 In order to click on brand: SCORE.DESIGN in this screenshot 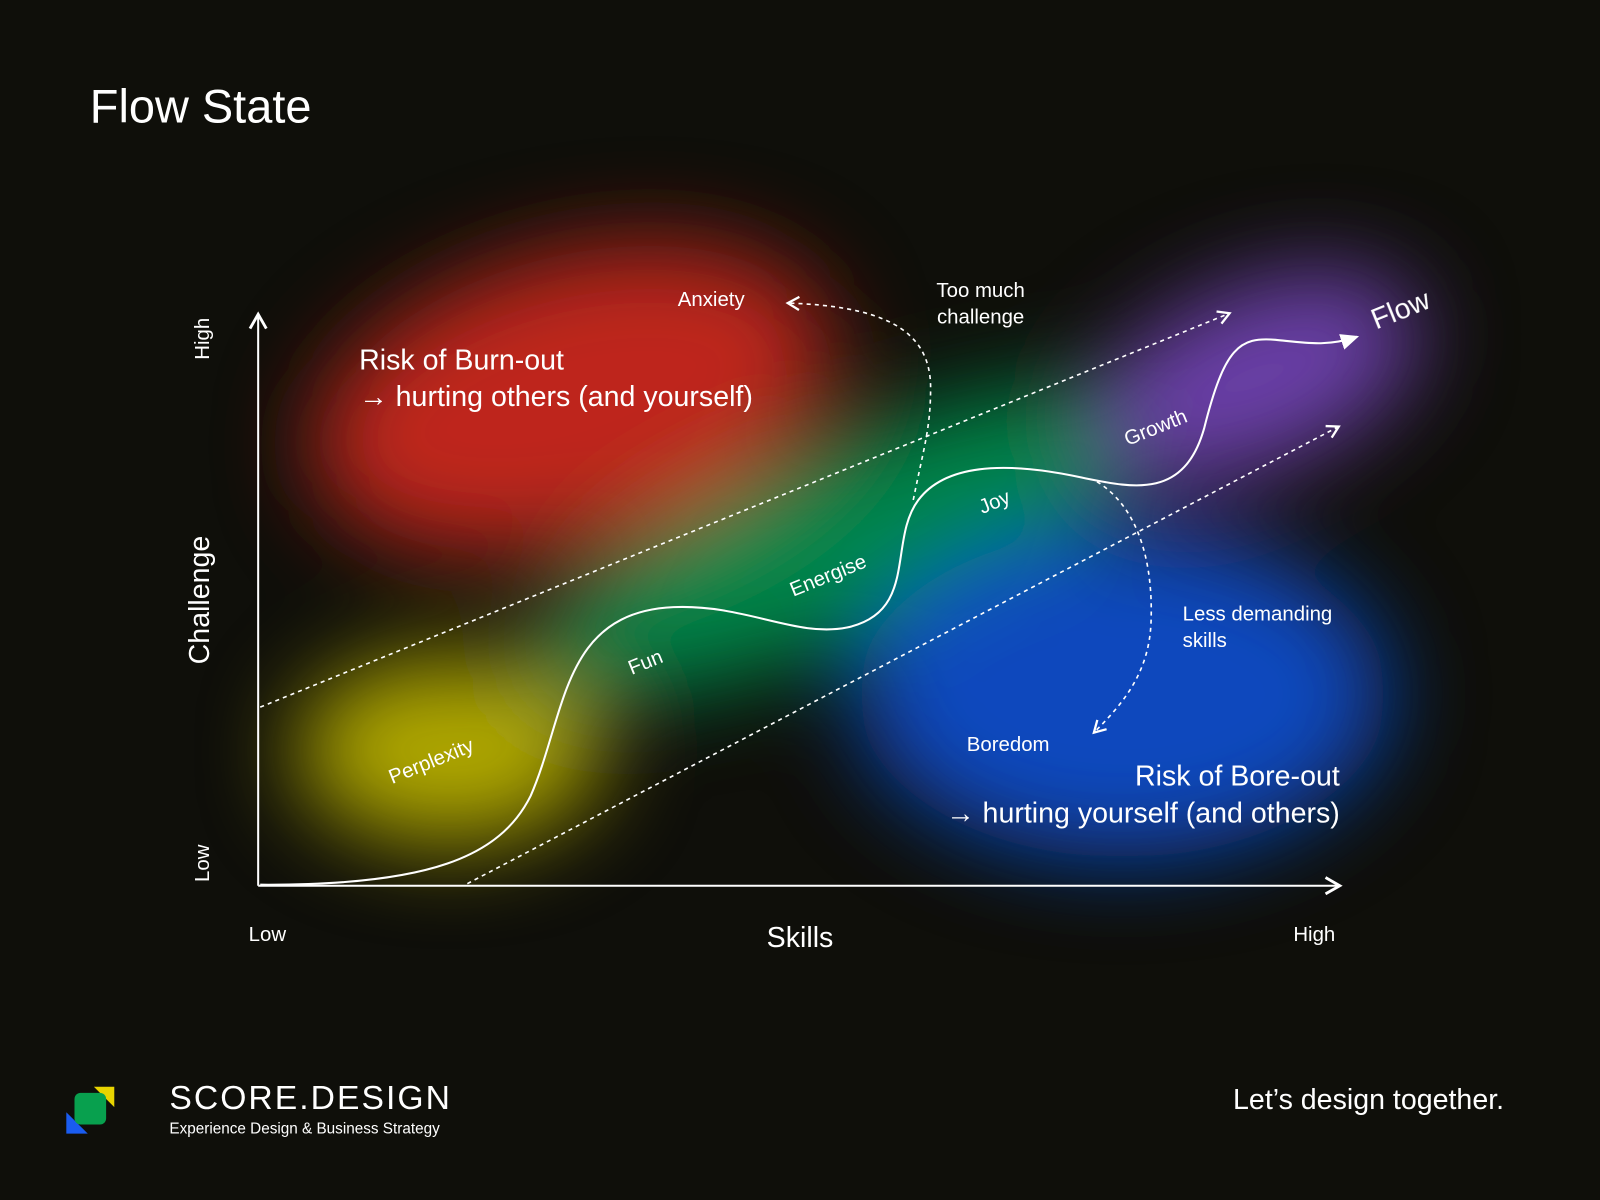, I will do `click(310, 1098)`.